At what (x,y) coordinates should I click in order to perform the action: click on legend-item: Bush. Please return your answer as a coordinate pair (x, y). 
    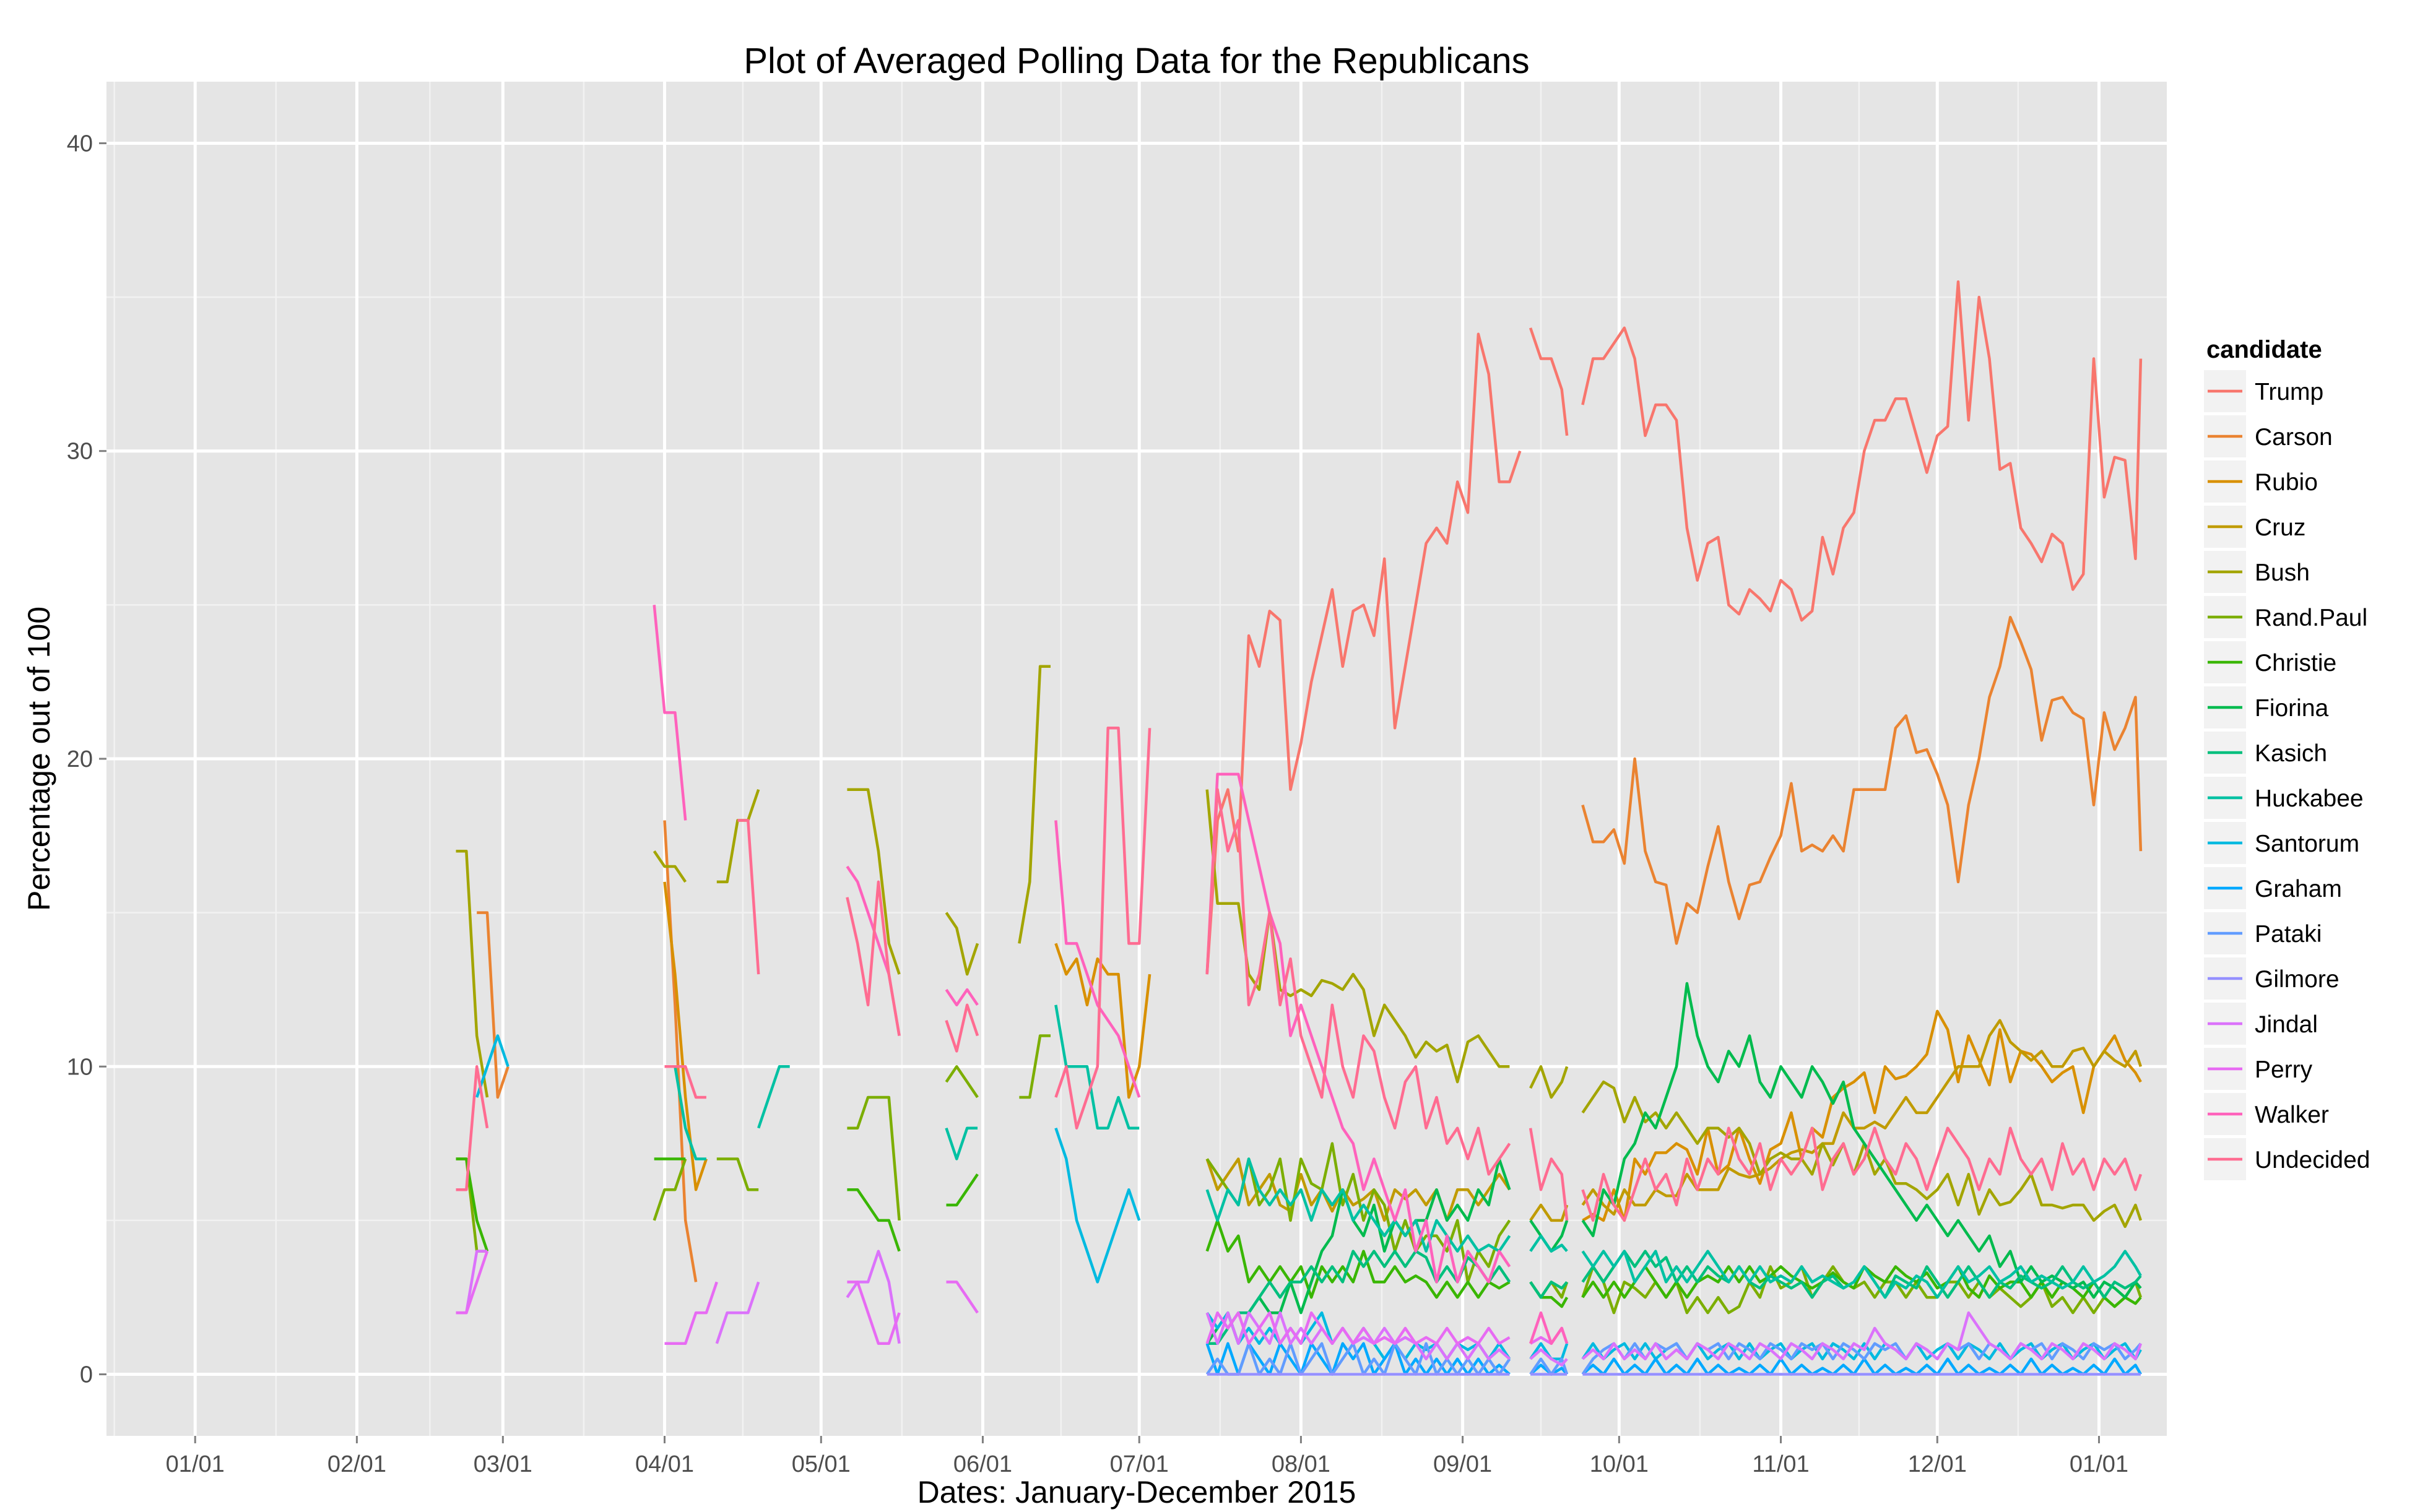
    Looking at the image, I should click on (2257, 572).